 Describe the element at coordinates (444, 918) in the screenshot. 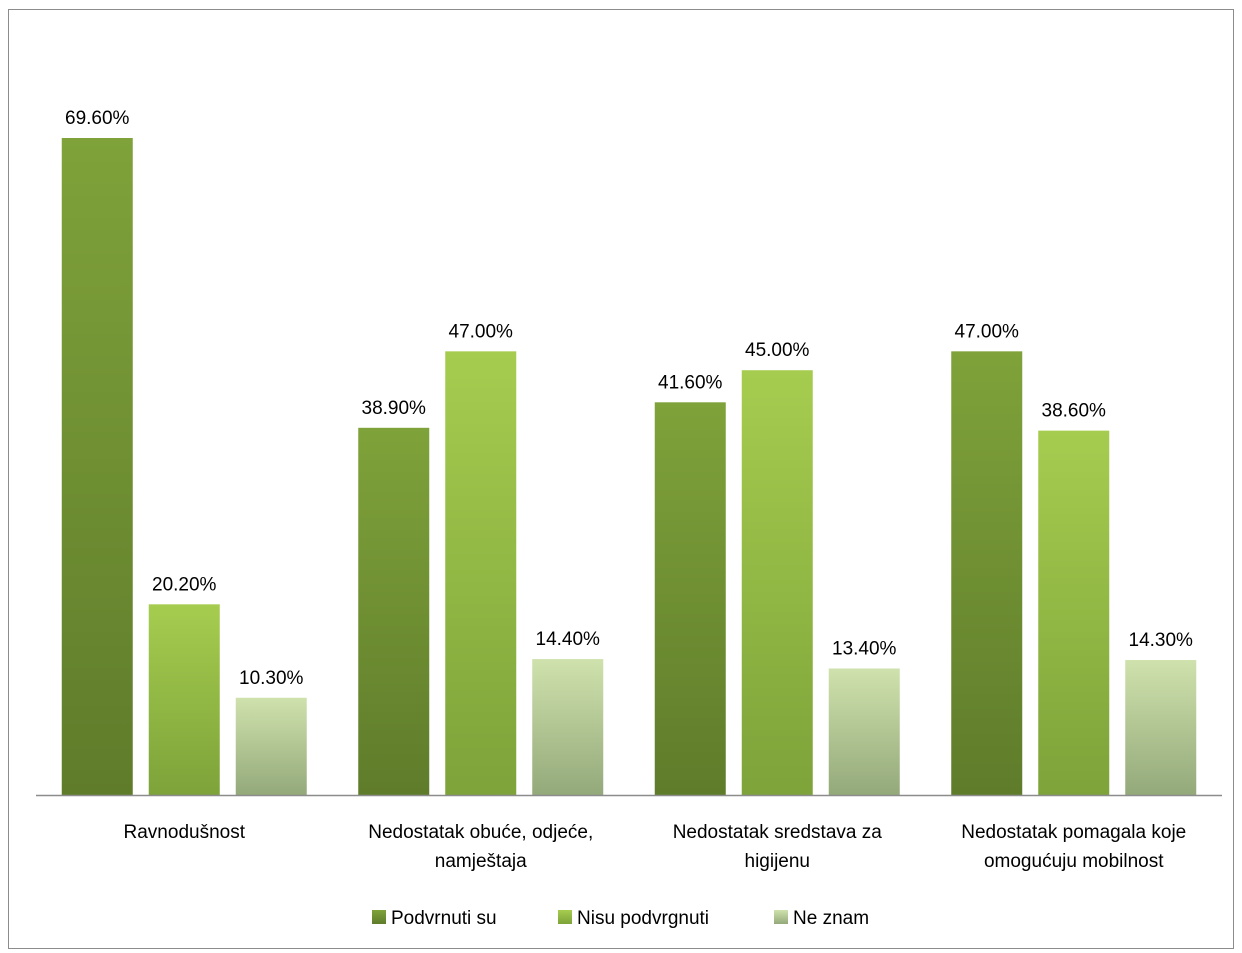

I see `legend-label-1: Podvrnuti su` at that location.